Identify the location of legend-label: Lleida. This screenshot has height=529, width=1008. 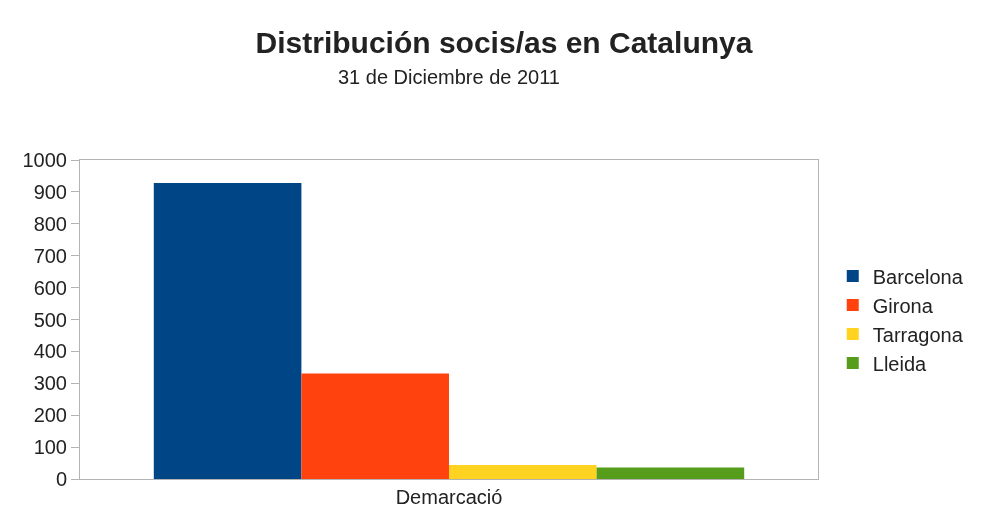
(900, 363).